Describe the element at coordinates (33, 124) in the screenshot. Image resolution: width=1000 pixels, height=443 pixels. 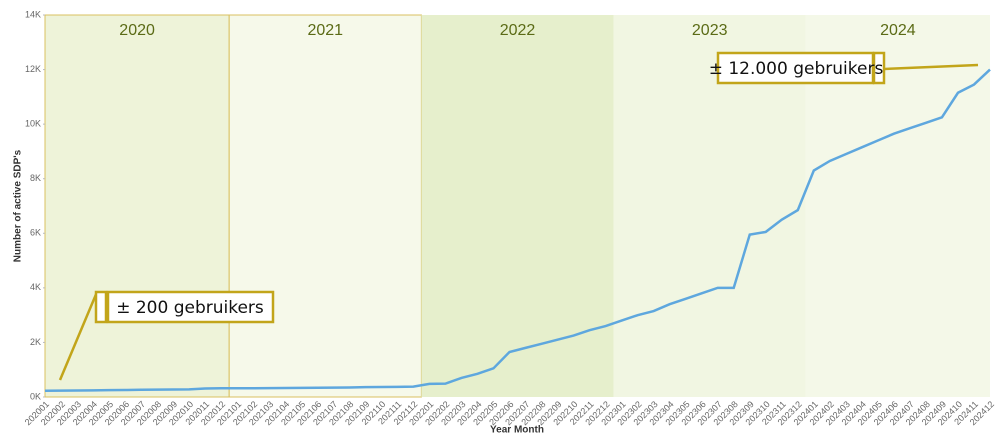
I see `y-tick-label: 10K` at that location.